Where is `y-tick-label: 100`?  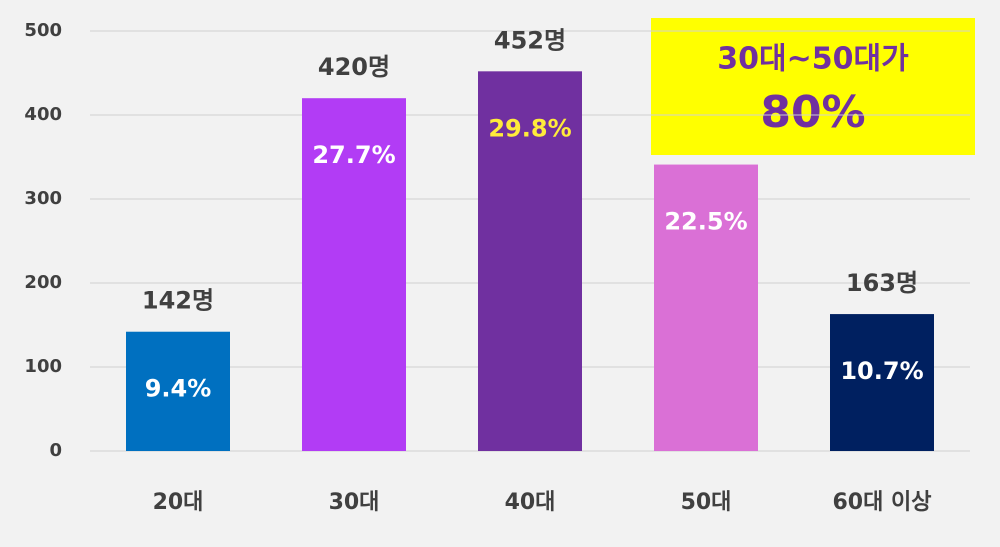 y-tick-label: 100 is located at coordinates (43, 366).